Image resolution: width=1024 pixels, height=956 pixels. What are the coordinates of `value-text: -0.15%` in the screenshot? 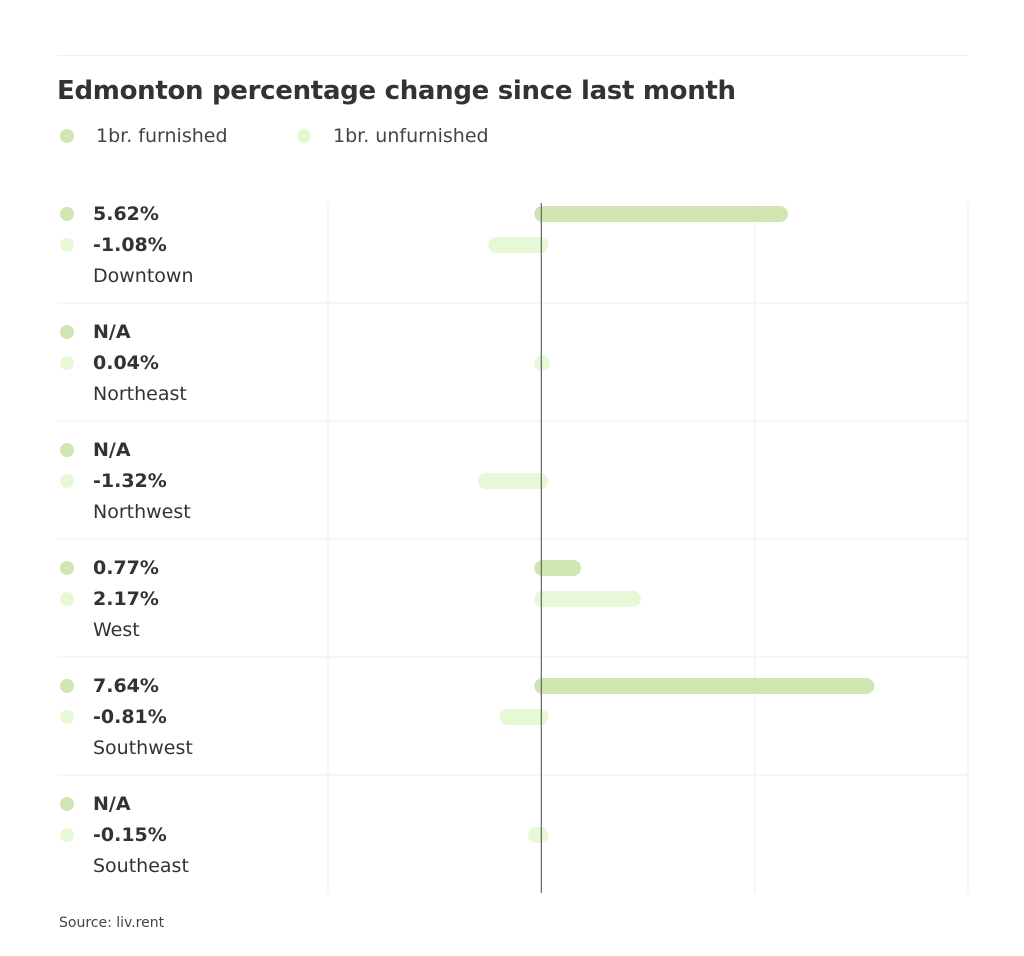 It's located at (130, 834).